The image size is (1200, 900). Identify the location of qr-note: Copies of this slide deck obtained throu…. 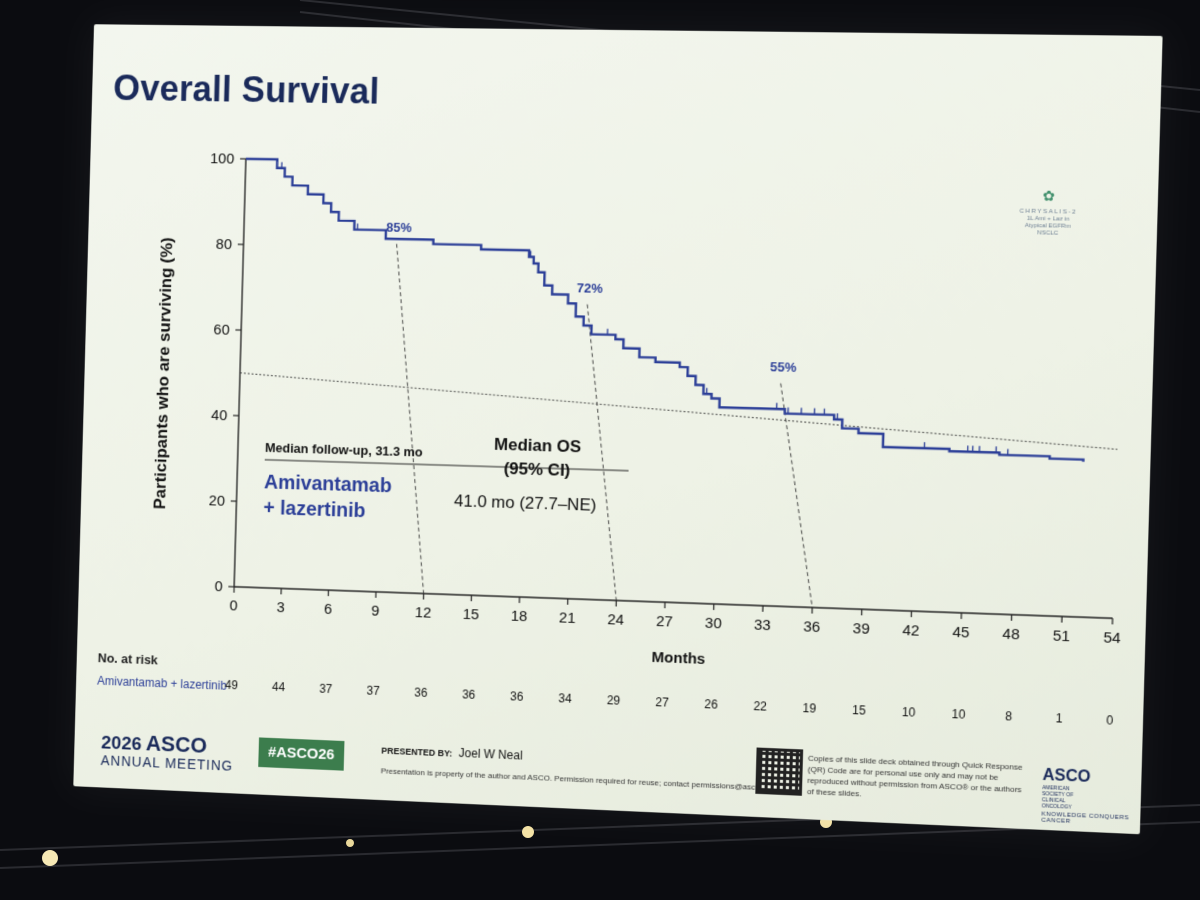
(914, 776).